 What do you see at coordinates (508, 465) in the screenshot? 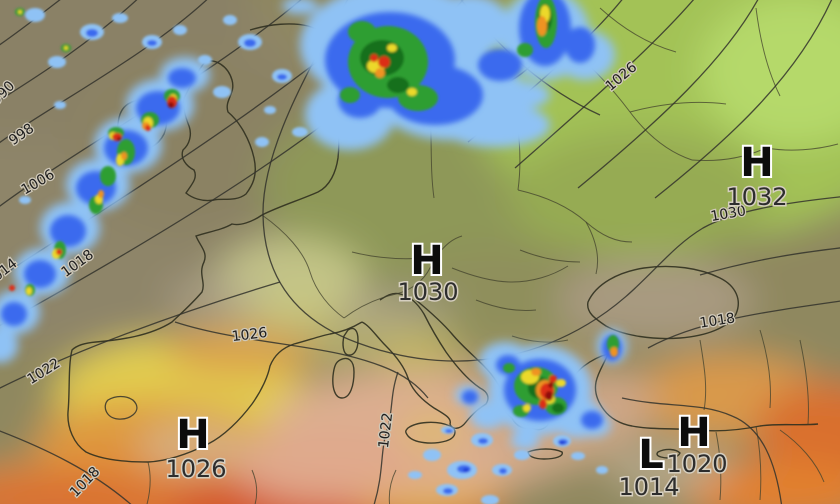
I see `precip-scattered-mediterranean` at bounding box center [508, 465].